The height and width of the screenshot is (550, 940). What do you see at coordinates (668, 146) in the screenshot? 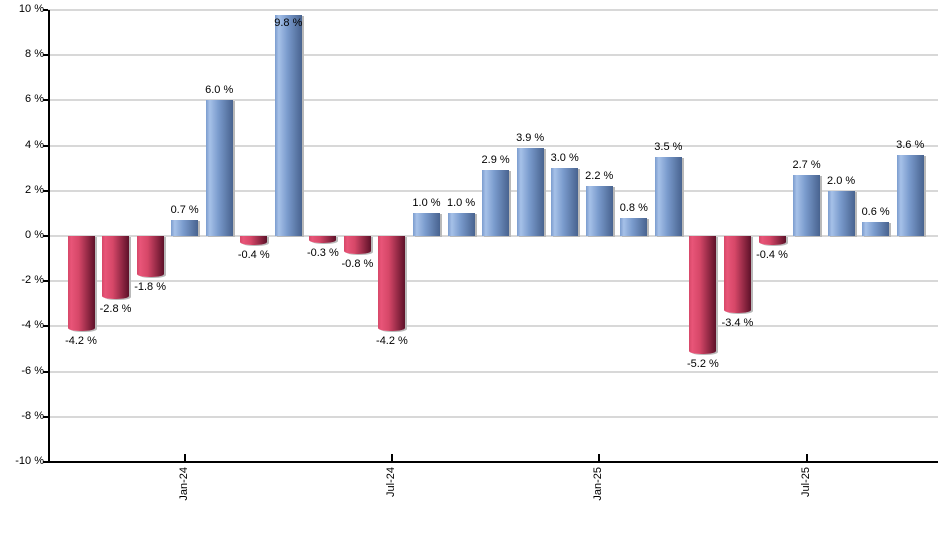
I see `bar-value-label: 3.5 %` at bounding box center [668, 146].